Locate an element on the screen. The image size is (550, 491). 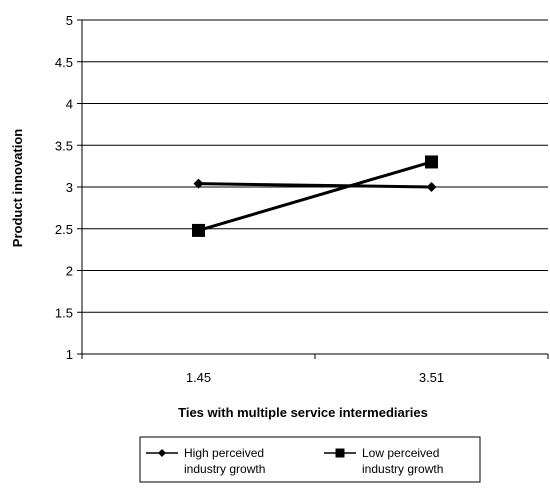
x-tick-label: 1.45 is located at coordinates (198, 377).